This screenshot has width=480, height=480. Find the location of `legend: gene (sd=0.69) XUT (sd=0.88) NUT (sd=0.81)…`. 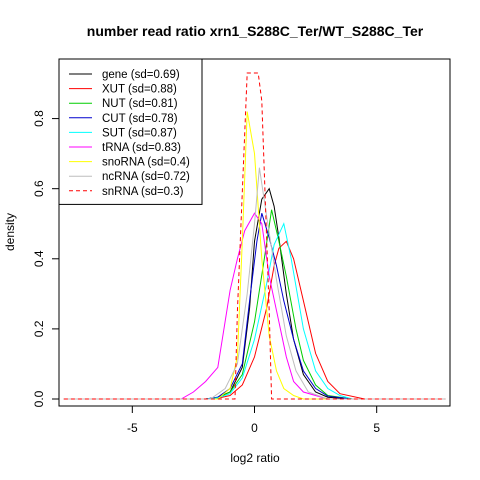

legend: gene (sd=0.69) XUT (sd=0.88) NUT (sd=0.81)… is located at coordinates (130, 131).